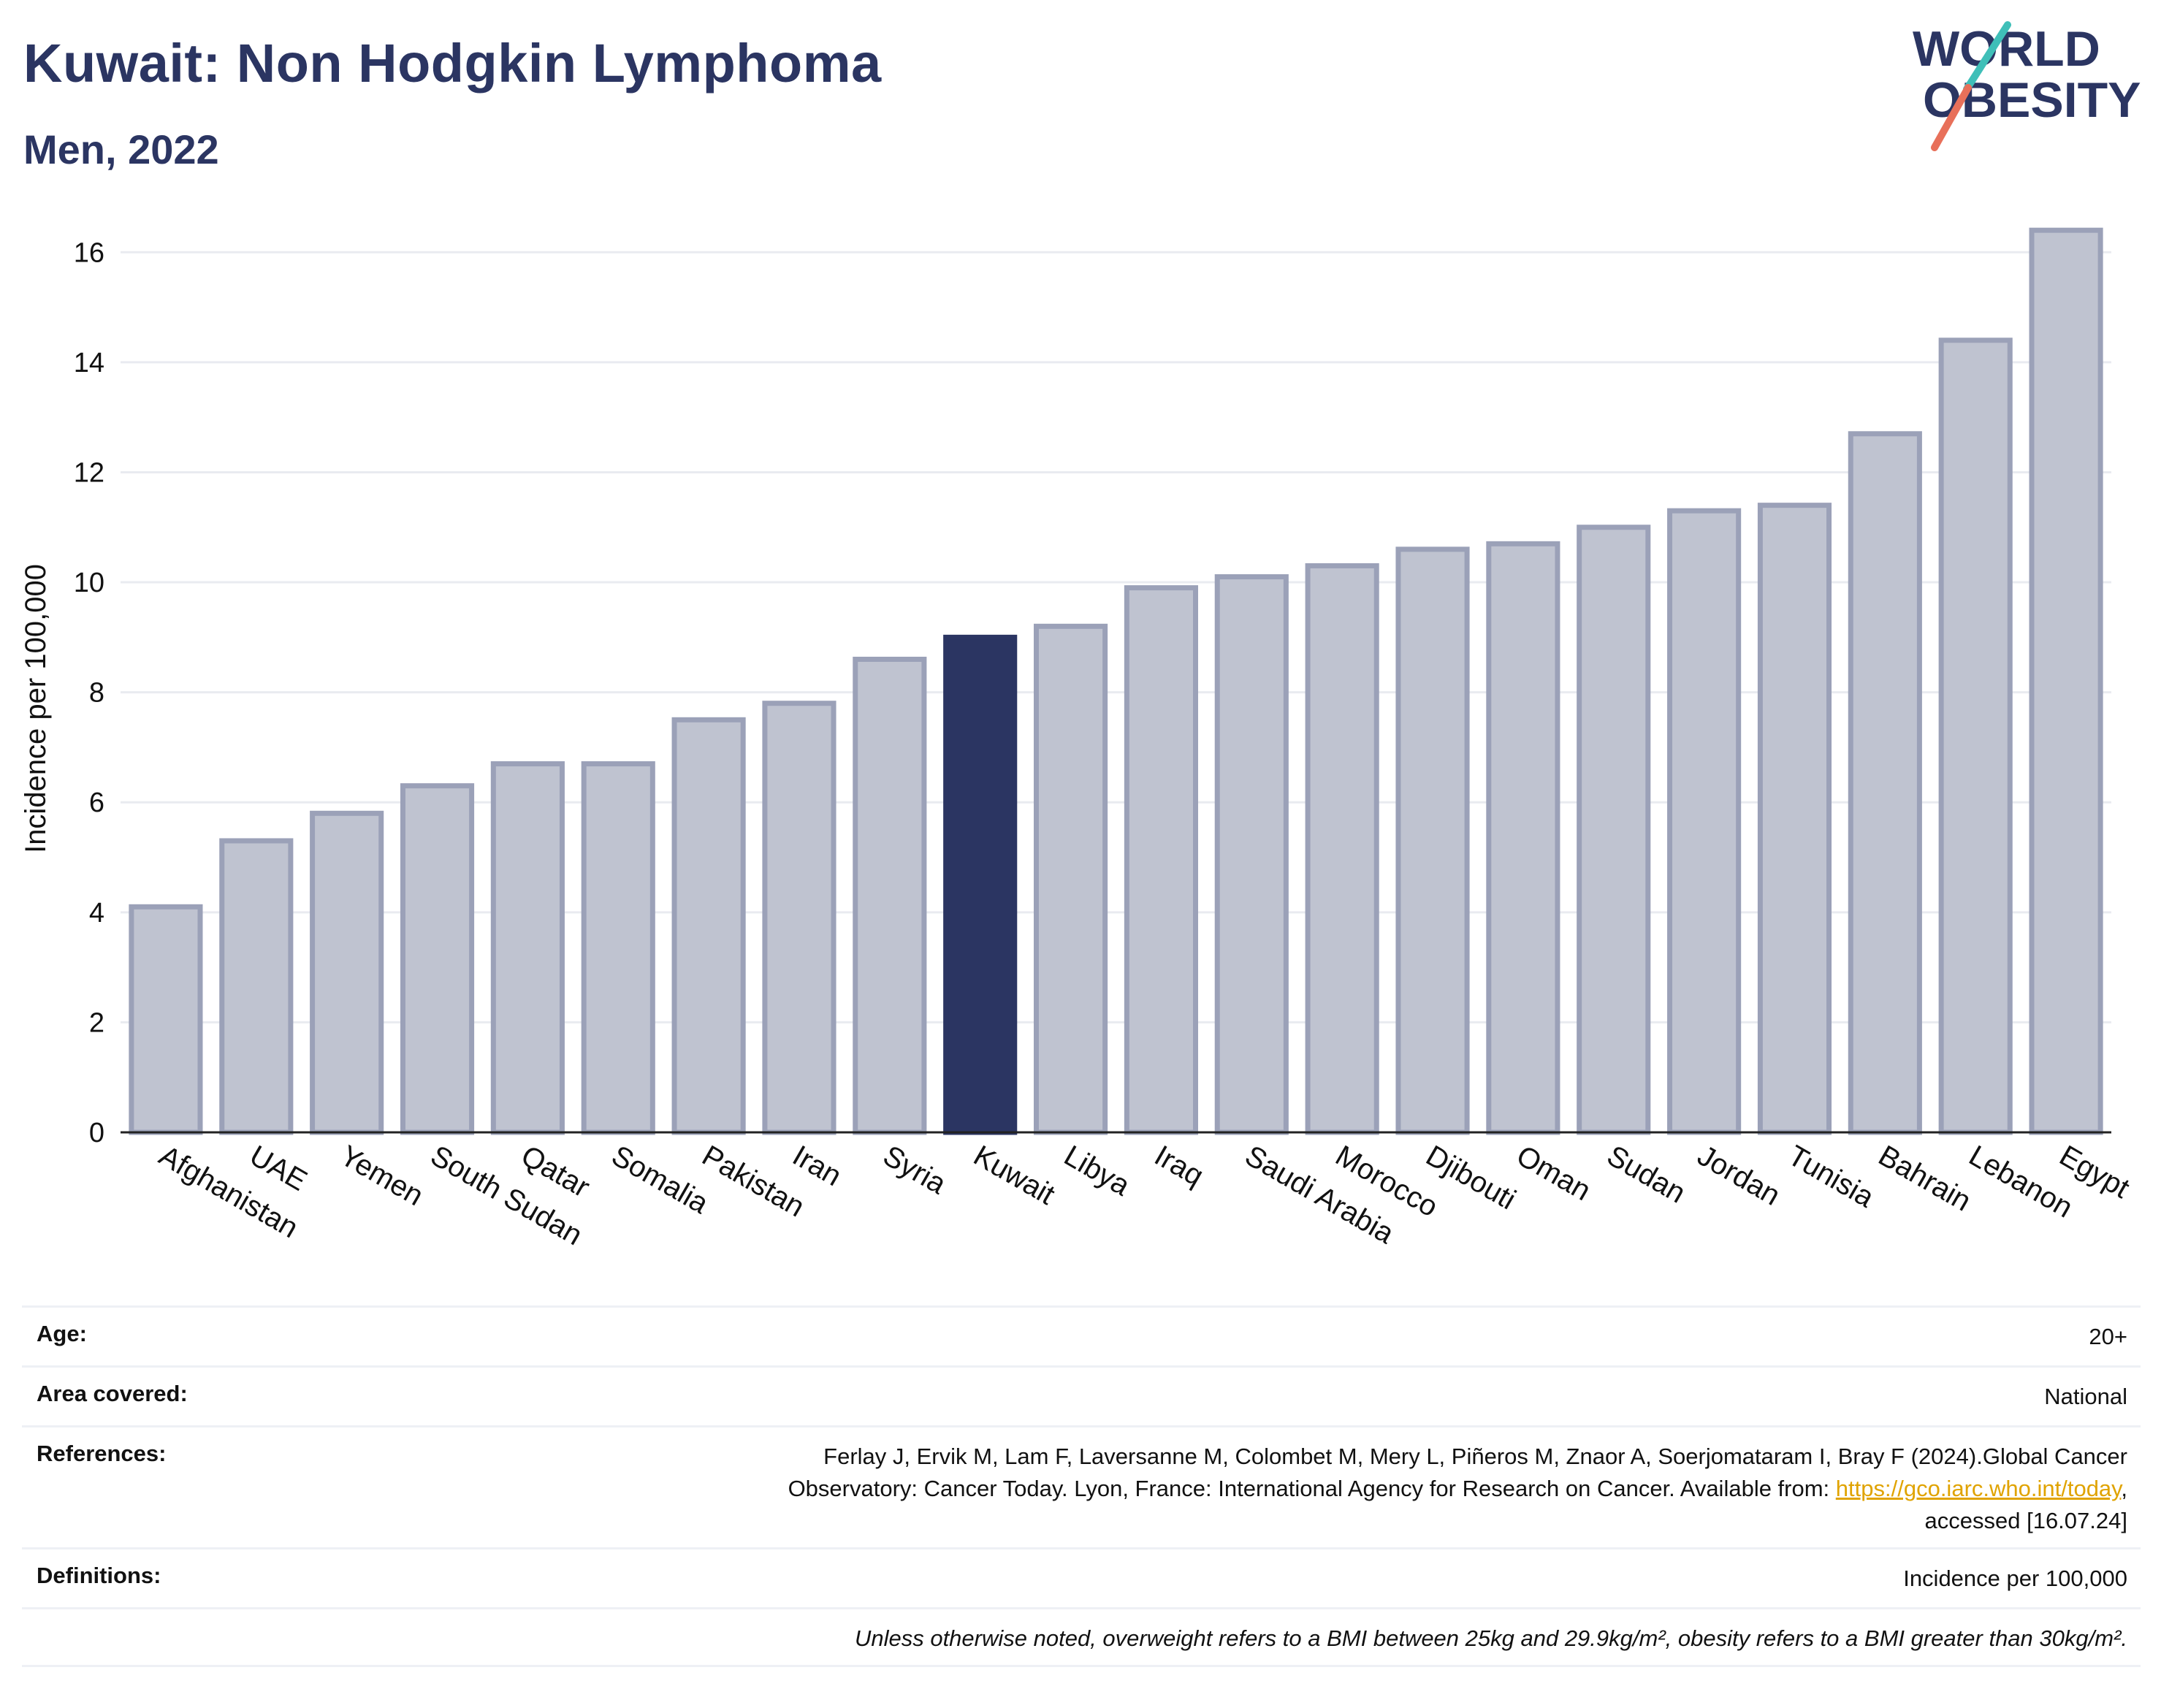 Image resolution: width=2161 pixels, height=1708 pixels. What do you see at coordinates (1987, 57) in the screenshot?
I see `logo-slash-teal` at bounding box center [1987, 57].